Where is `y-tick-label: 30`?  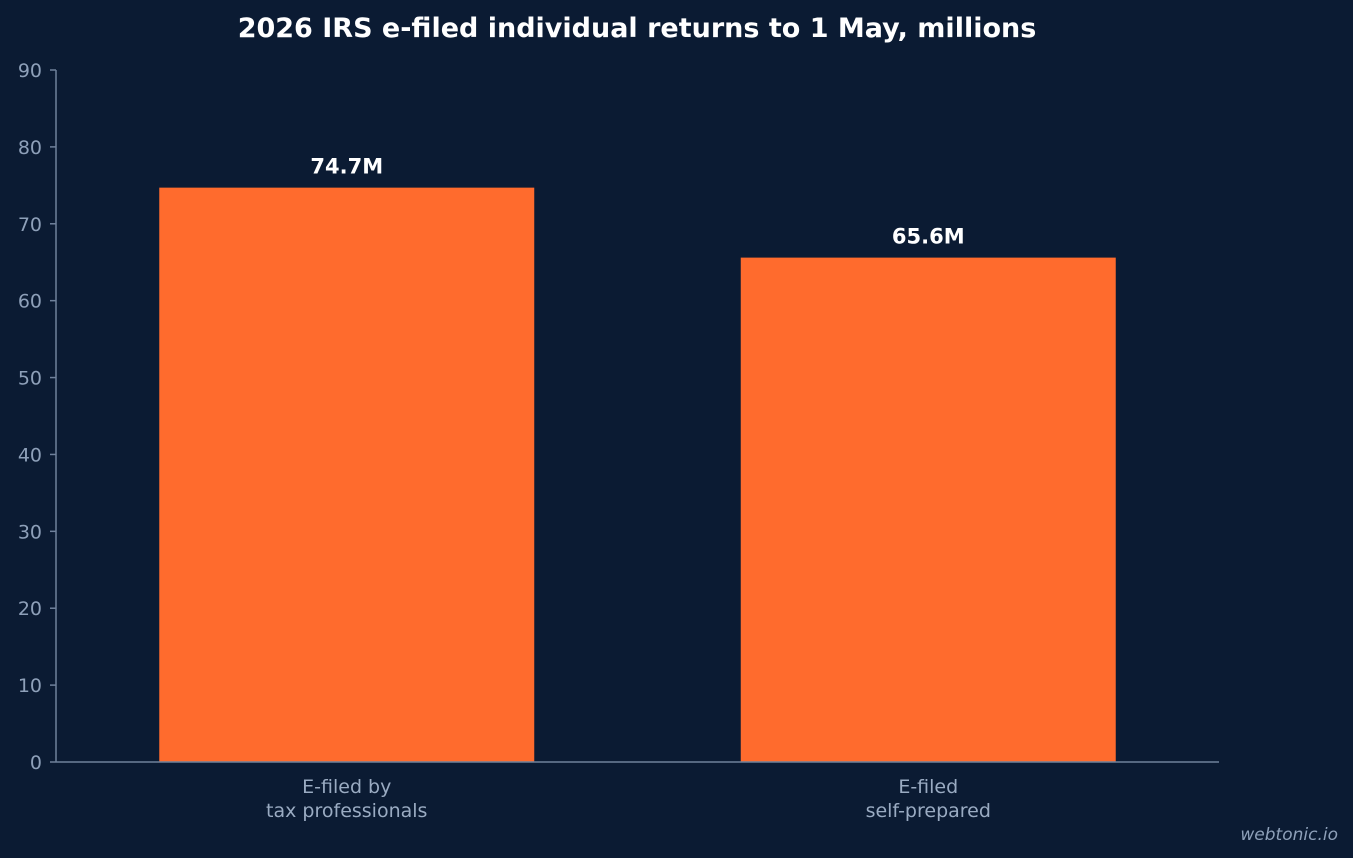
y-tick-label: 30 is located at coordinates (30, 532).